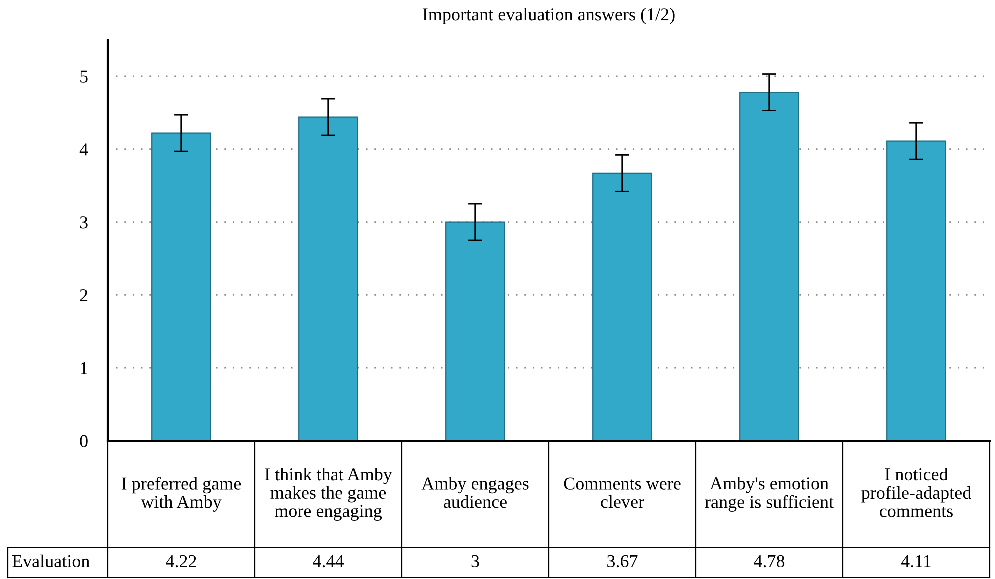 Image resolution: width=995 pixels, height=579 pixels. Describe the element at coordinates (549, 16) in the screenshot. I see `chart-title: Important evaluation answers (1/2)` at that location.